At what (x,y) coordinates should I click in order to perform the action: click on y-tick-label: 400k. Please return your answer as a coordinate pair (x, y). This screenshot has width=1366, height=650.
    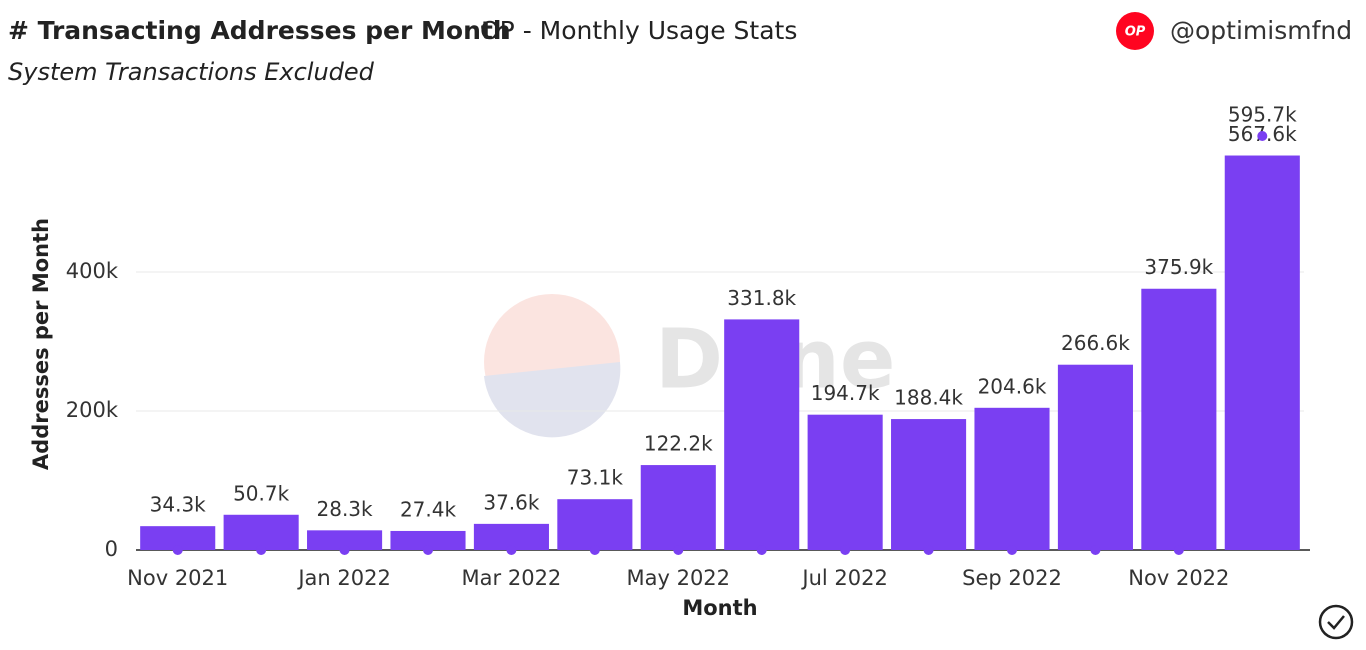
    Looking at the image, I should click on (92, 271).